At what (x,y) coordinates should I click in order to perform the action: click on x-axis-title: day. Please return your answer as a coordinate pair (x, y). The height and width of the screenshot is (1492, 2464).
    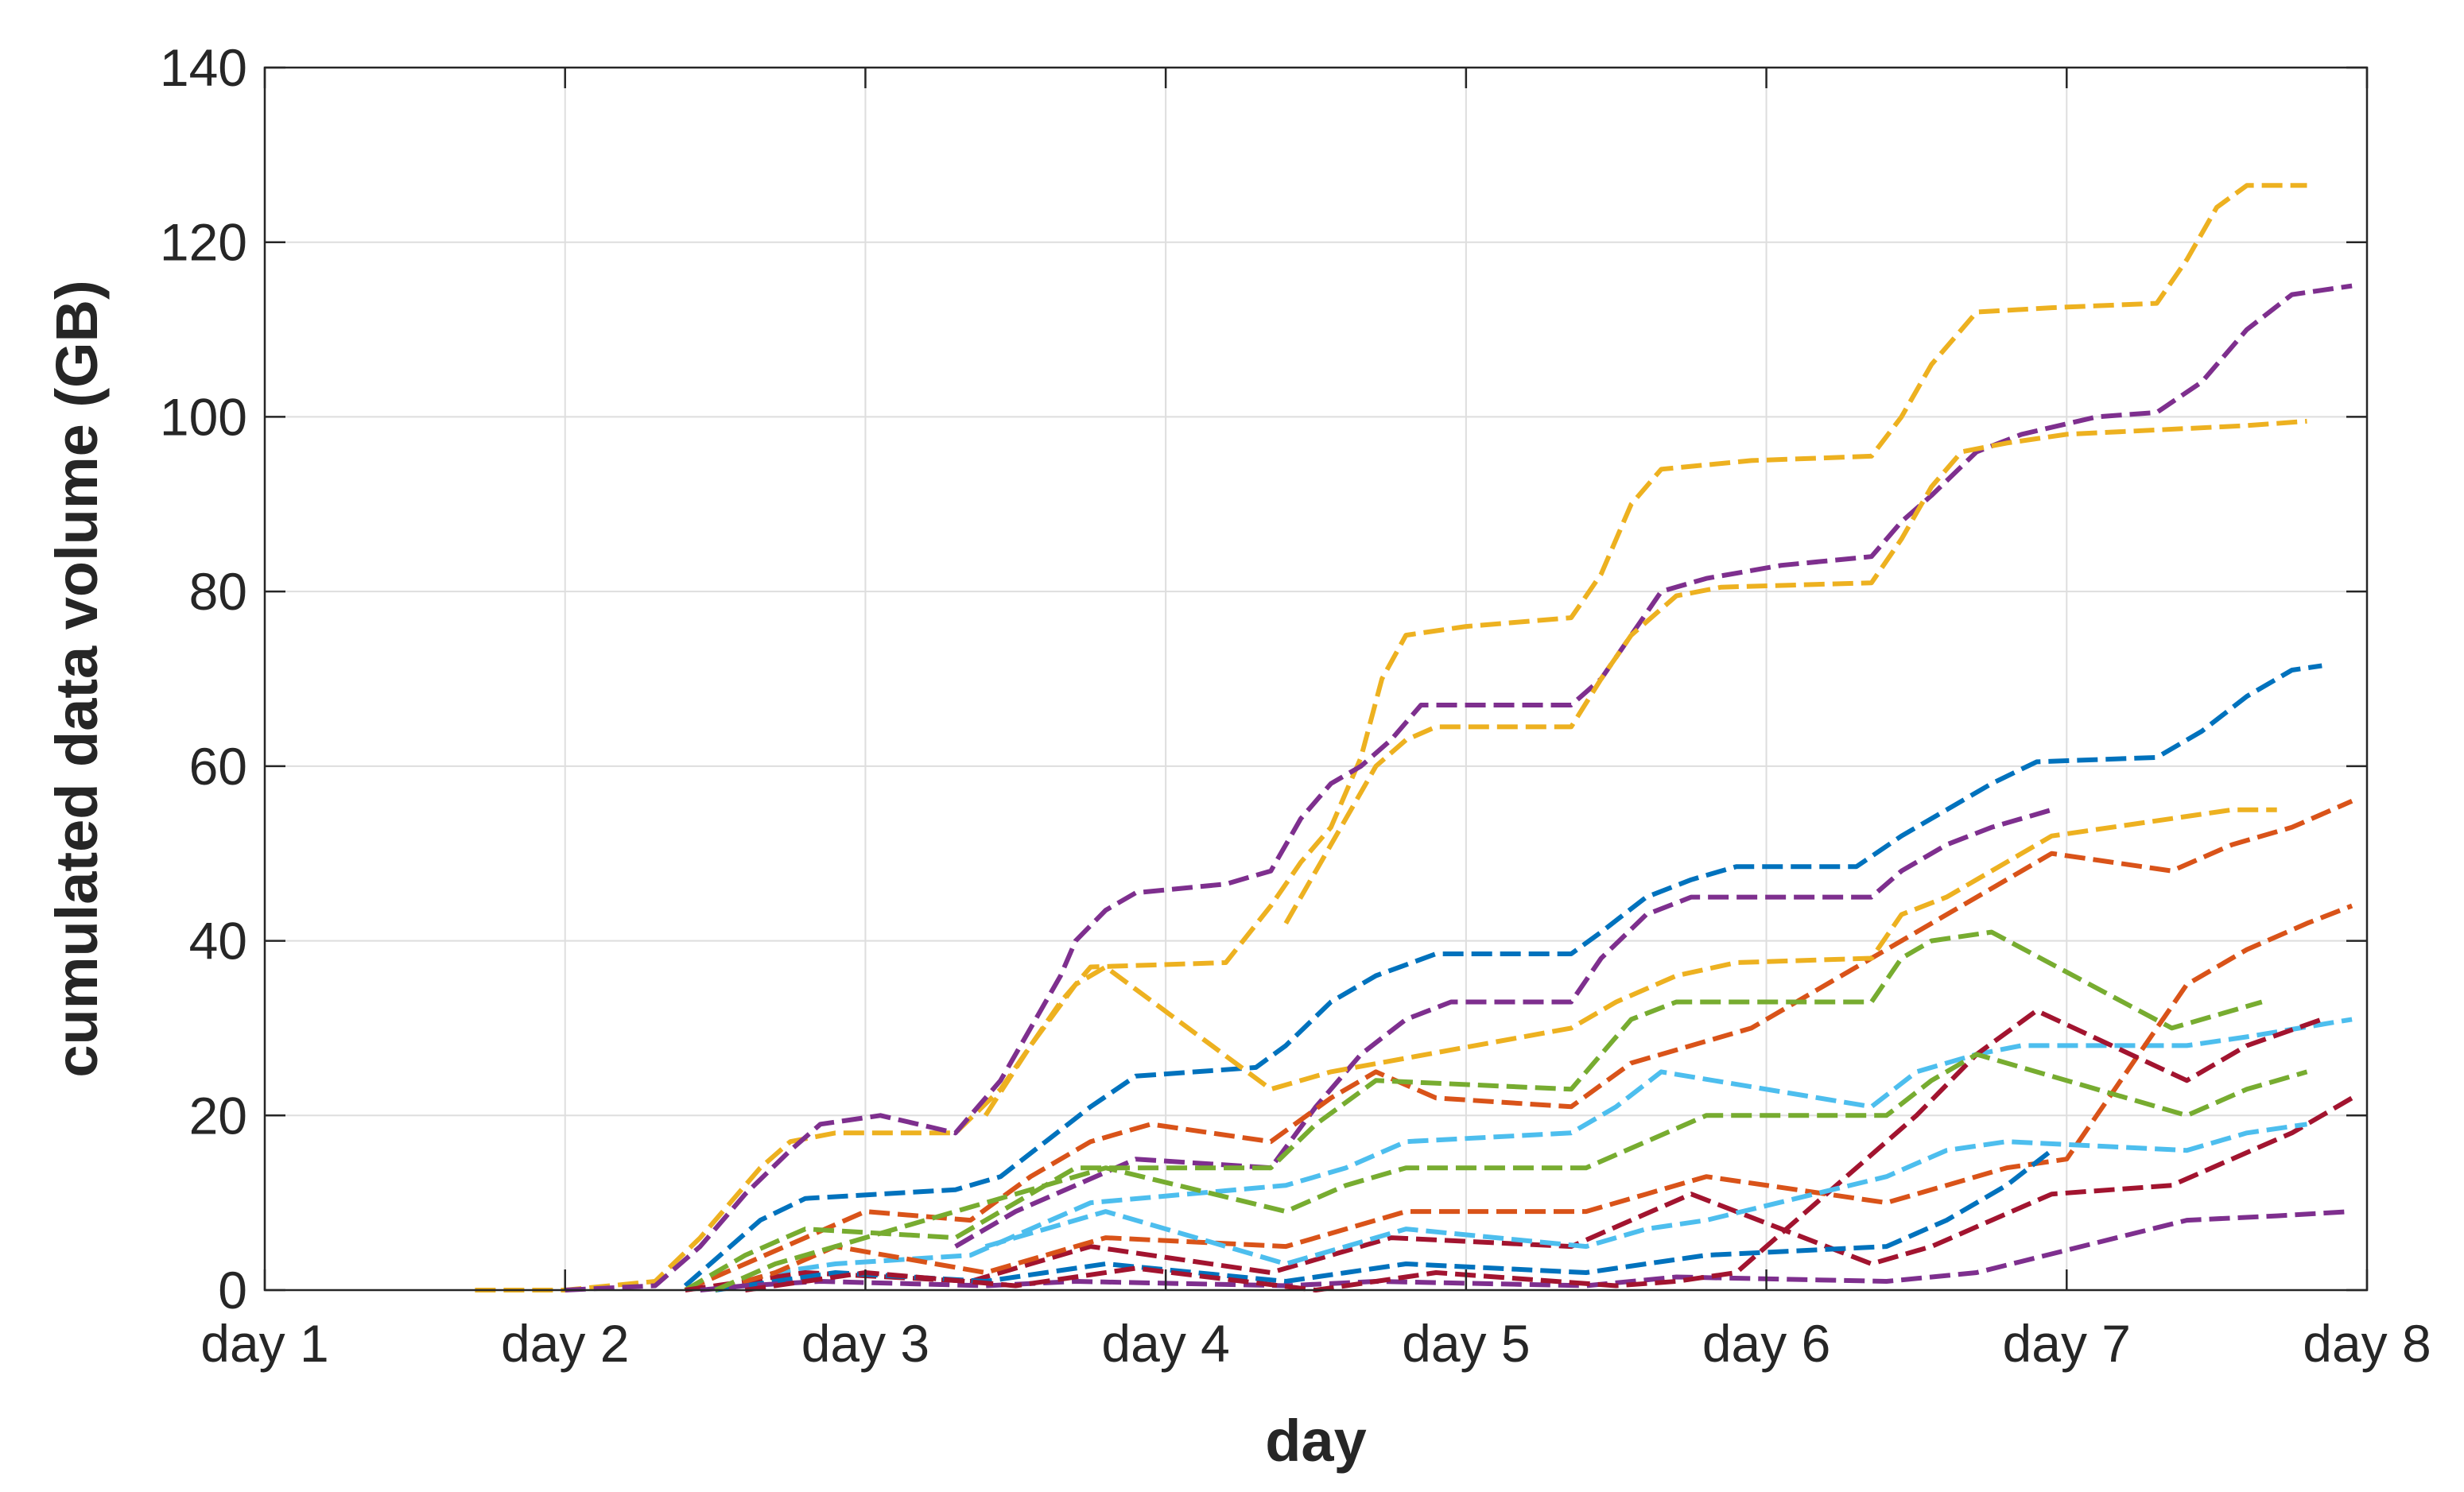
    Looking at the image, I should click on (1316, 1441).